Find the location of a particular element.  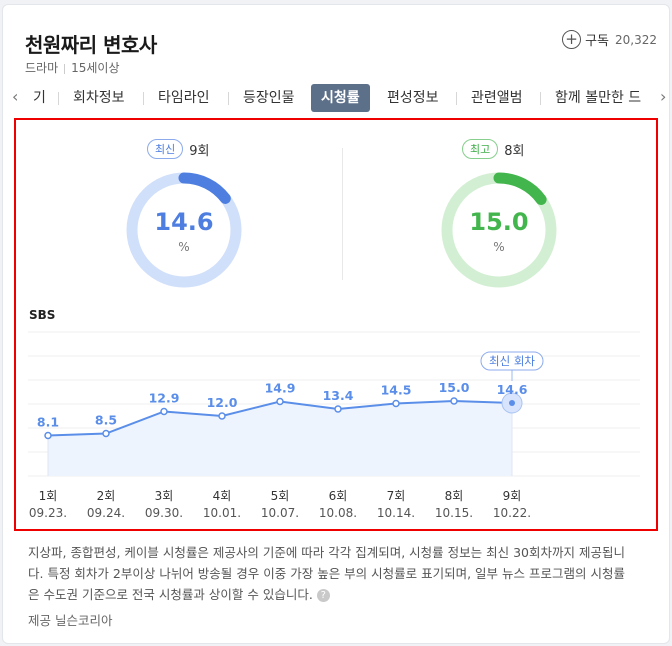

highest-gauge-arc is located at coordinates (499, 230).